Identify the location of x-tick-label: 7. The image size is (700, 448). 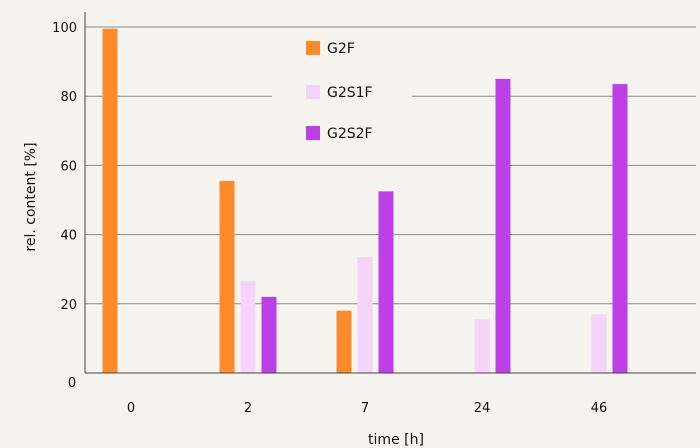
(365, 408).